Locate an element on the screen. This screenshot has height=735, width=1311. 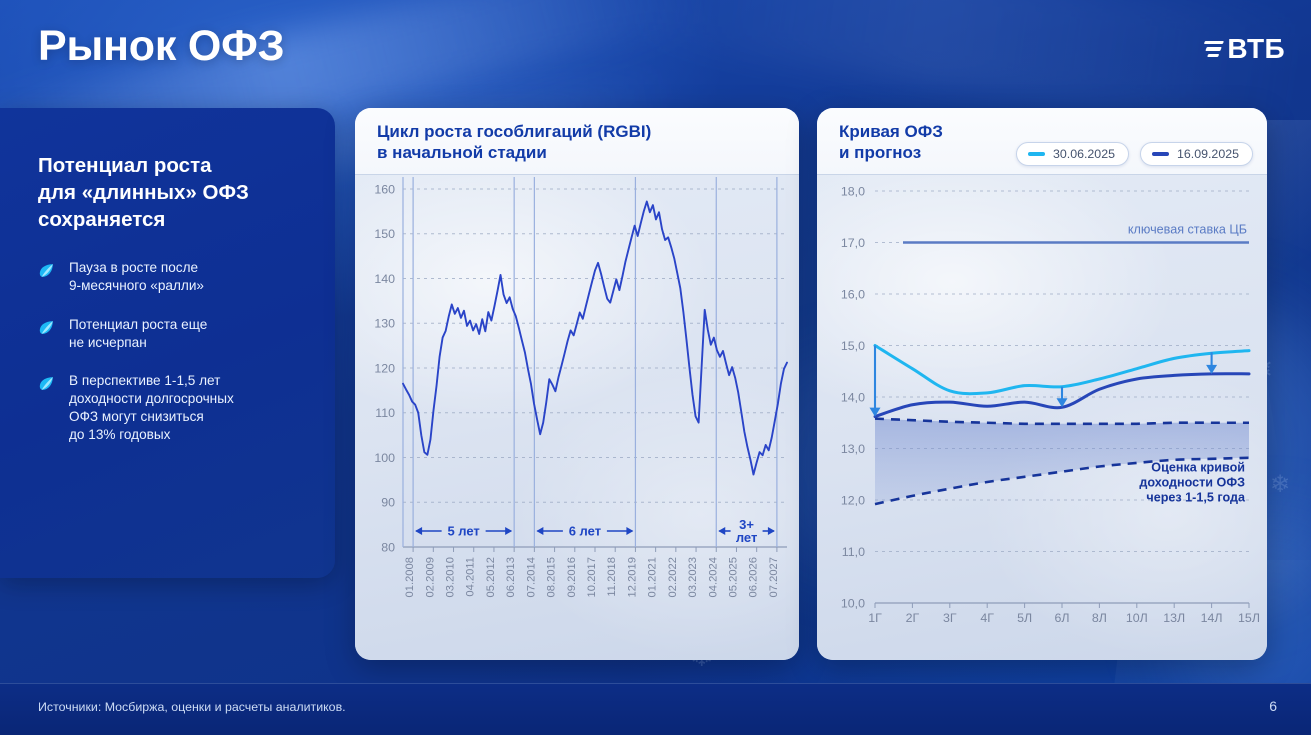
svg-text: 3Г is located at coordinates (950, 618).